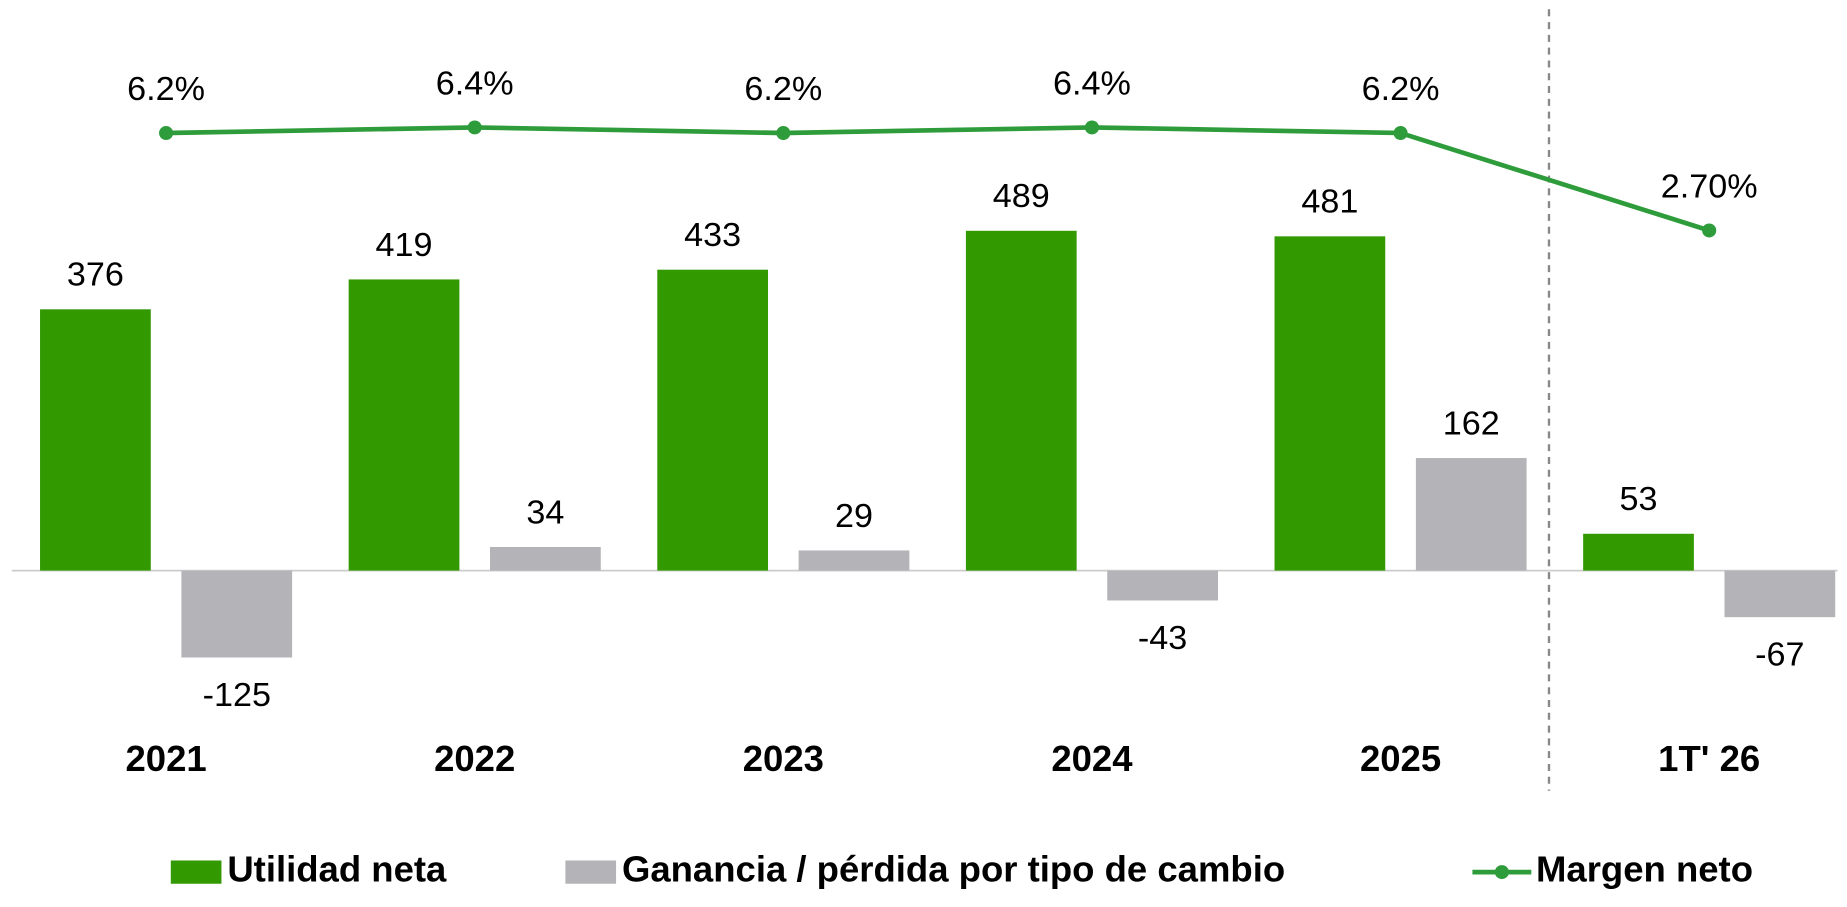 The width and height of the screenshot is (1847, 907). Describe the element at coordinates (1021, 196) in the screenshot. I see `data-label: 489` at that location.